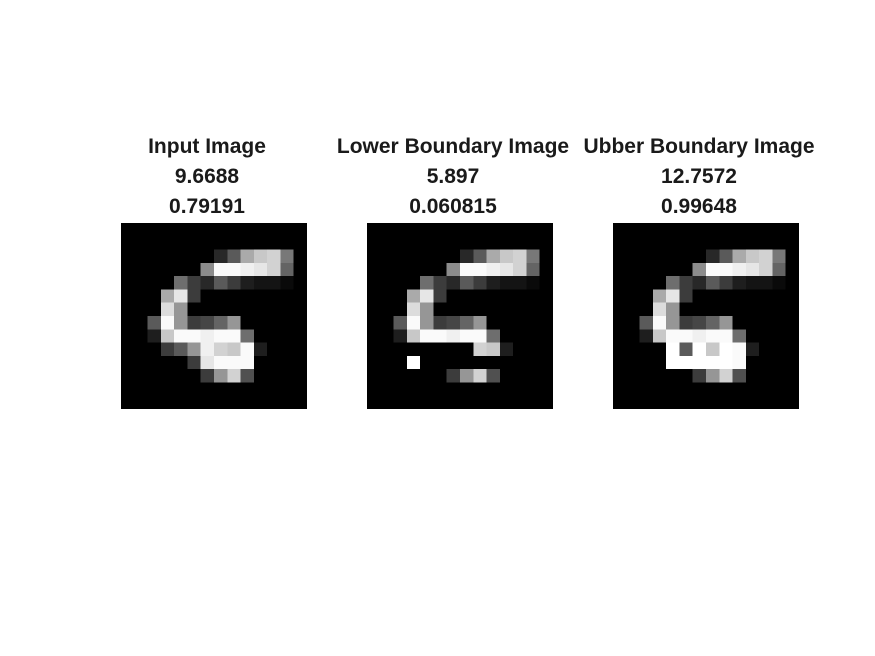 The image size is (875, 656). What do you see at coordinates (699, 206) in the screenshot?
I see `upper-boundary-value-2: 0.99648` at bounding box center [699, 206].